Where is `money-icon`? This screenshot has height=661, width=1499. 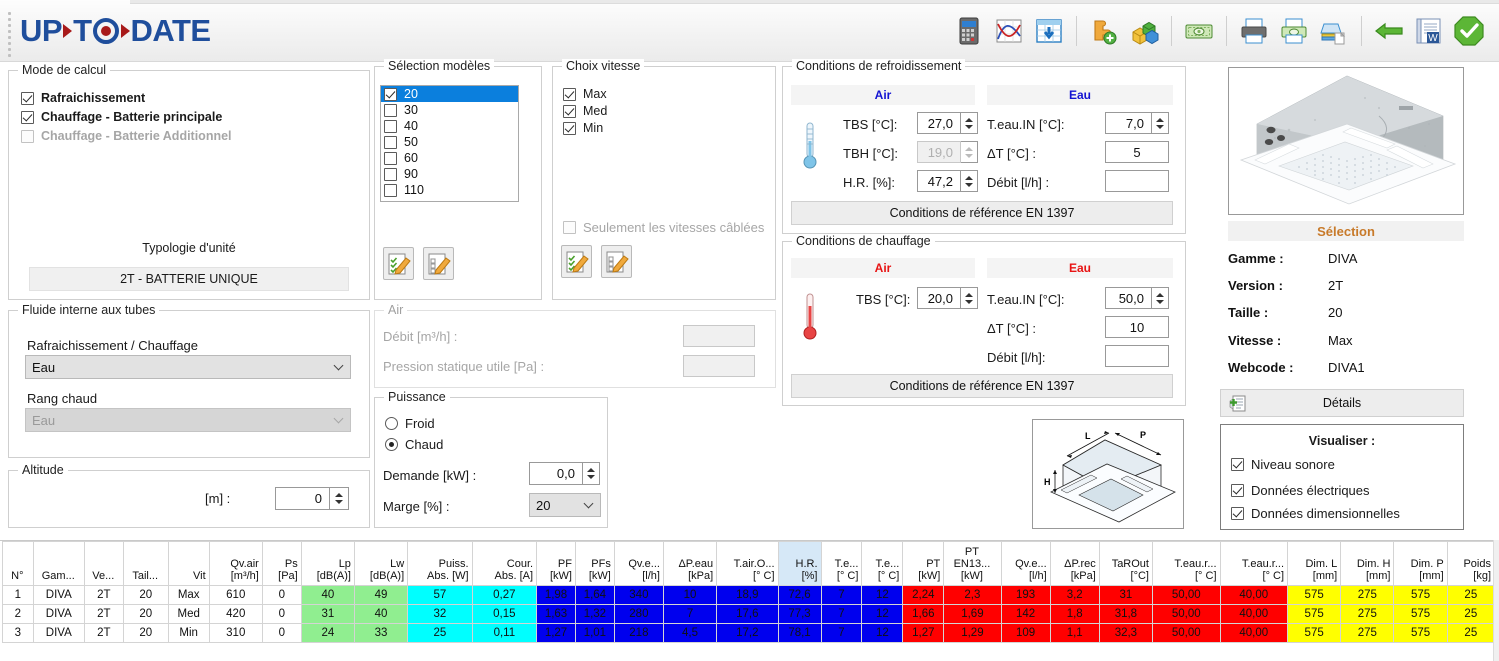
money-icon is located at coordinates (1199, 31).